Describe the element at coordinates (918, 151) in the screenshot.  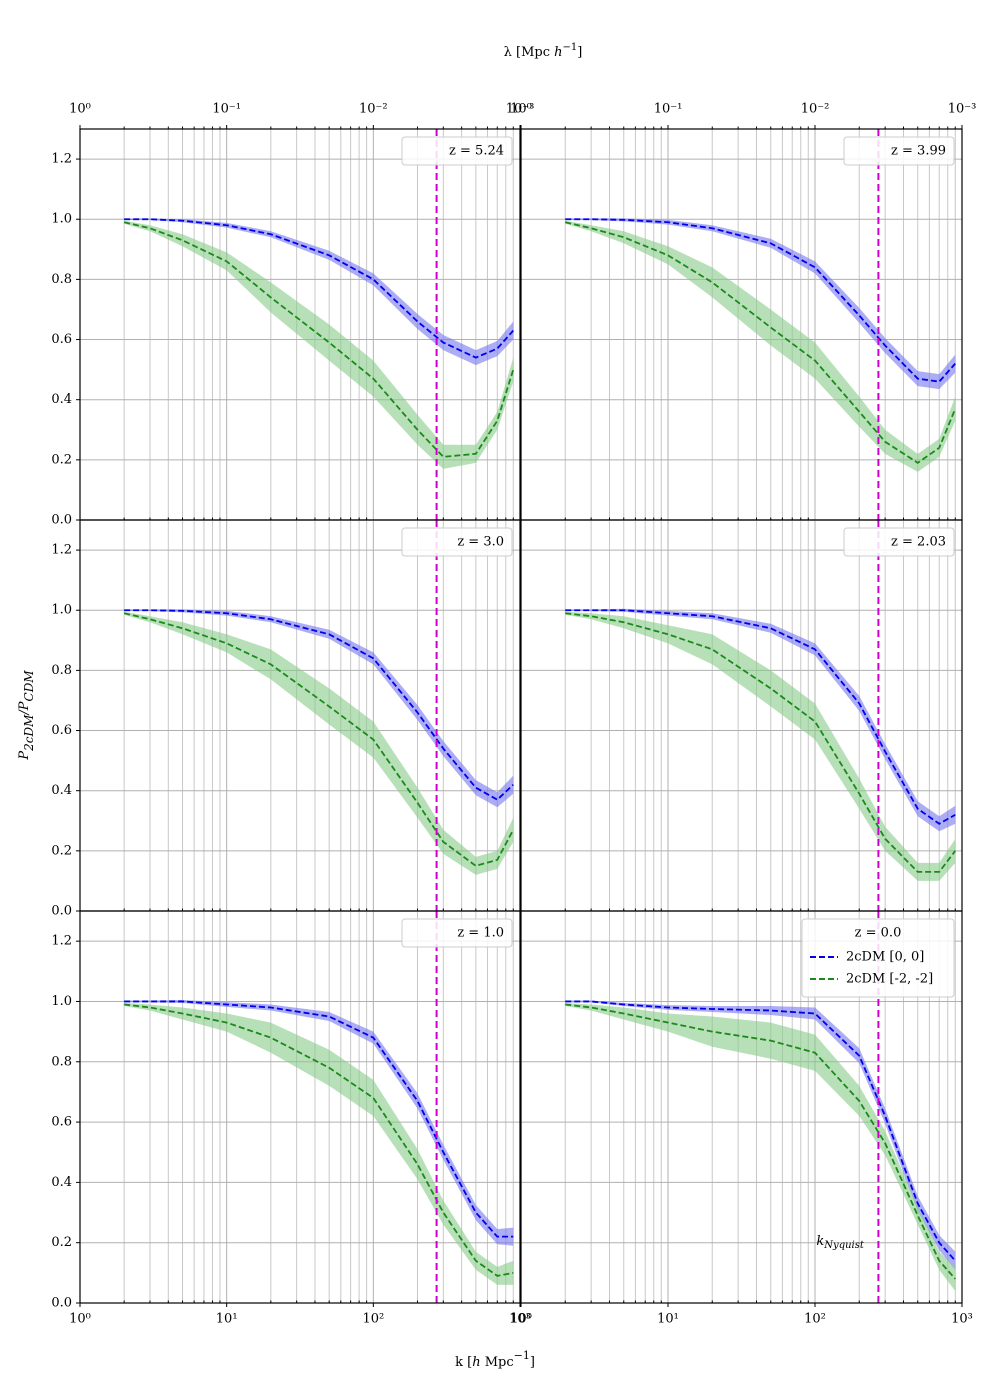
I see `legend-title: z = 3.99` at that location.